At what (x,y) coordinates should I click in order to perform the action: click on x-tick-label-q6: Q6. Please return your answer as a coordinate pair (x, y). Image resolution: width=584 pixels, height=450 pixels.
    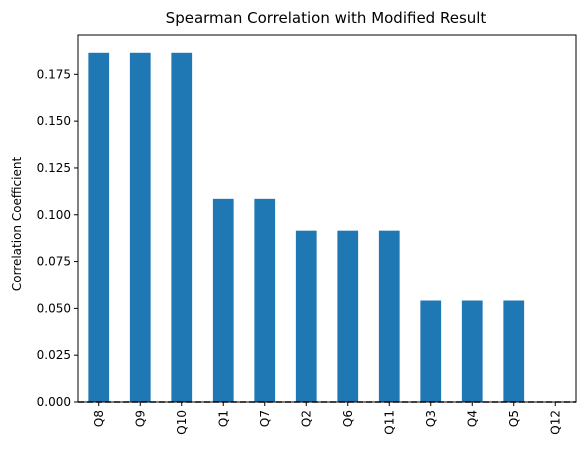
    Looking at the image, I should click on (348, 418).